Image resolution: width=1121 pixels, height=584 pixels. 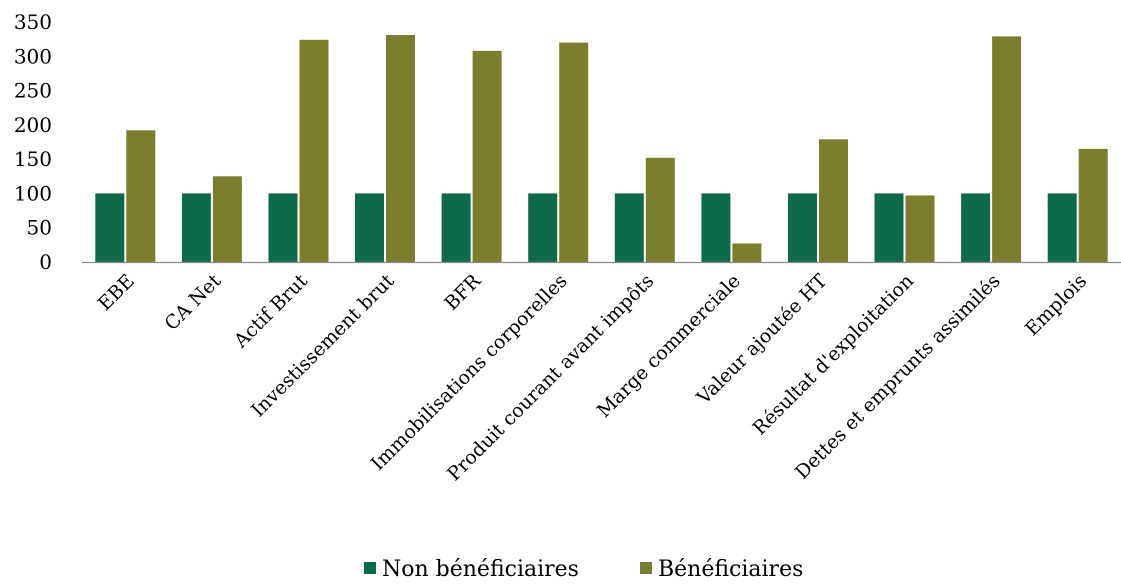 I want to click on y-axis: 0 50 100 150 200 250 300 350, so click(x=33, y=142).